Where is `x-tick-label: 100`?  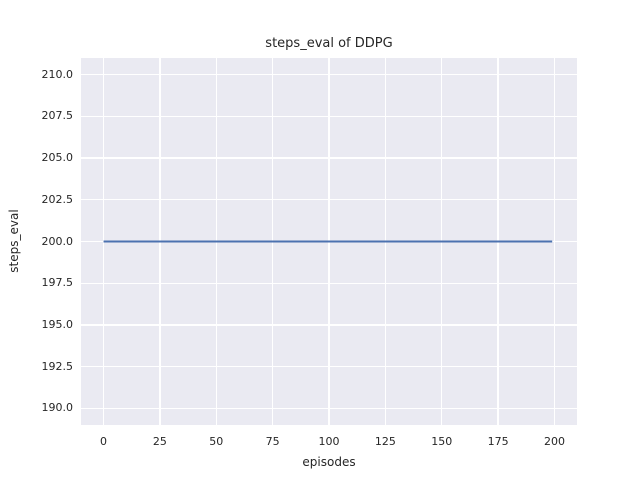 x-tick-label: 100 is located at coordinates (329, 441).